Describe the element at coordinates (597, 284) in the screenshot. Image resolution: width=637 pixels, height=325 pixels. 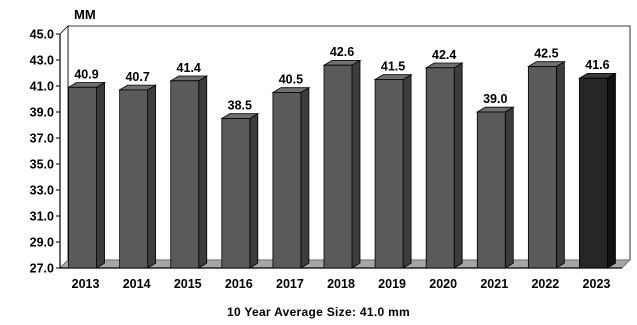
I see `x-tick-label: 2023` at that location.